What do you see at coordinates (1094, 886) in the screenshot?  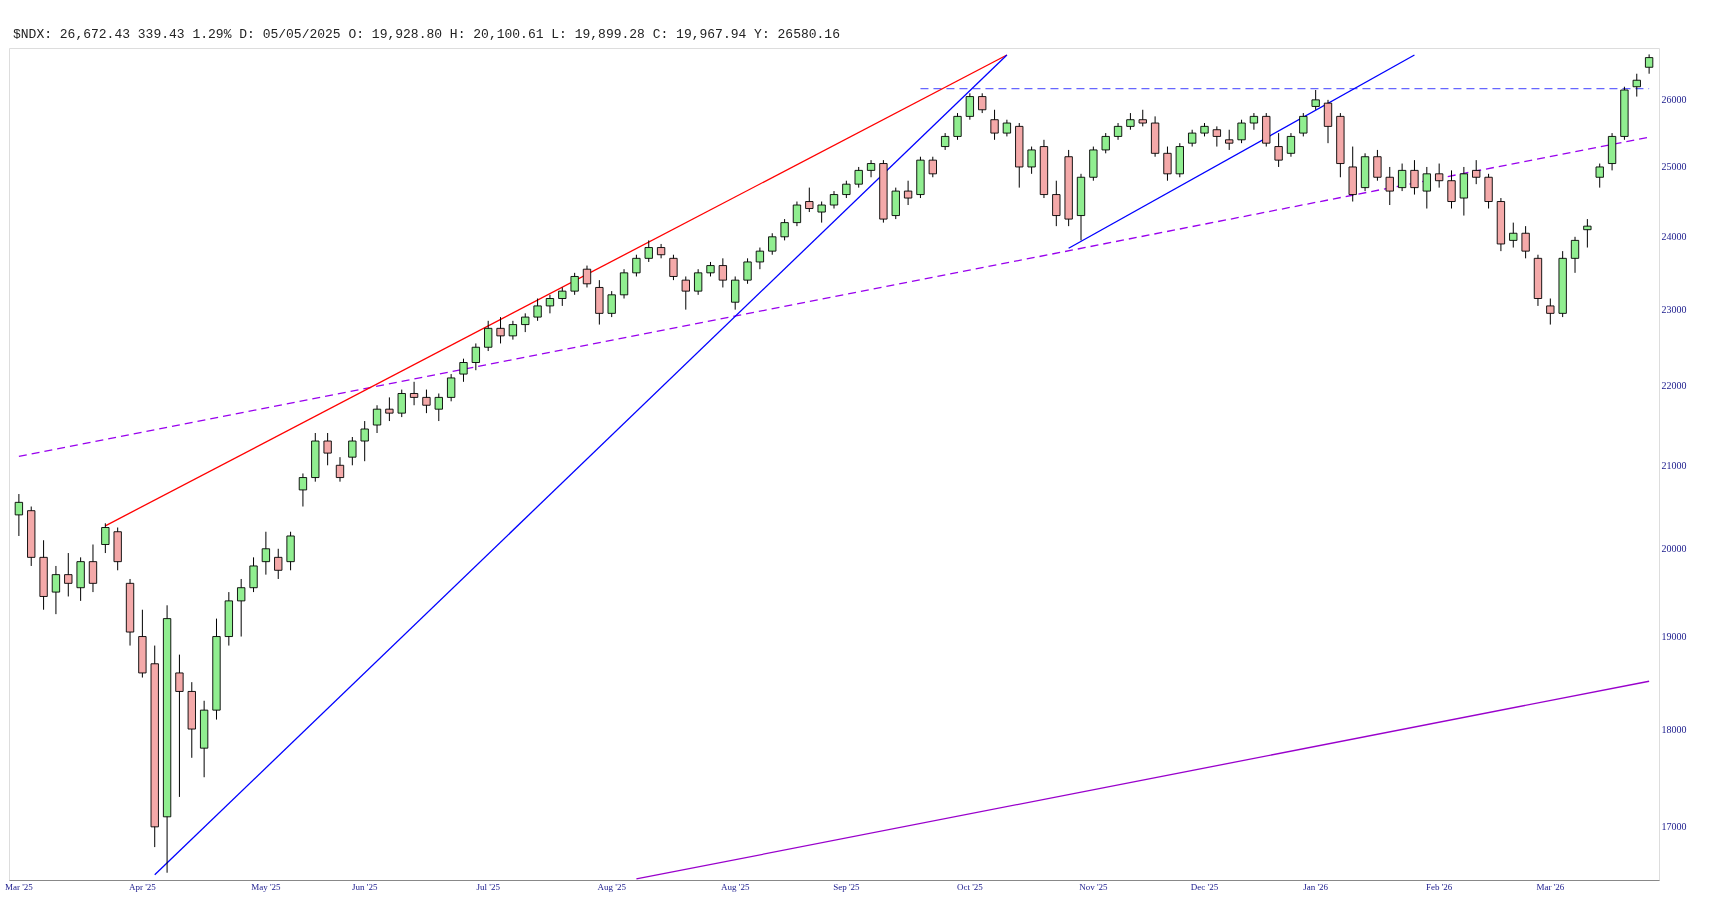 I see `x-tick-label: Nov '25` at bounding box center [1094, 886].